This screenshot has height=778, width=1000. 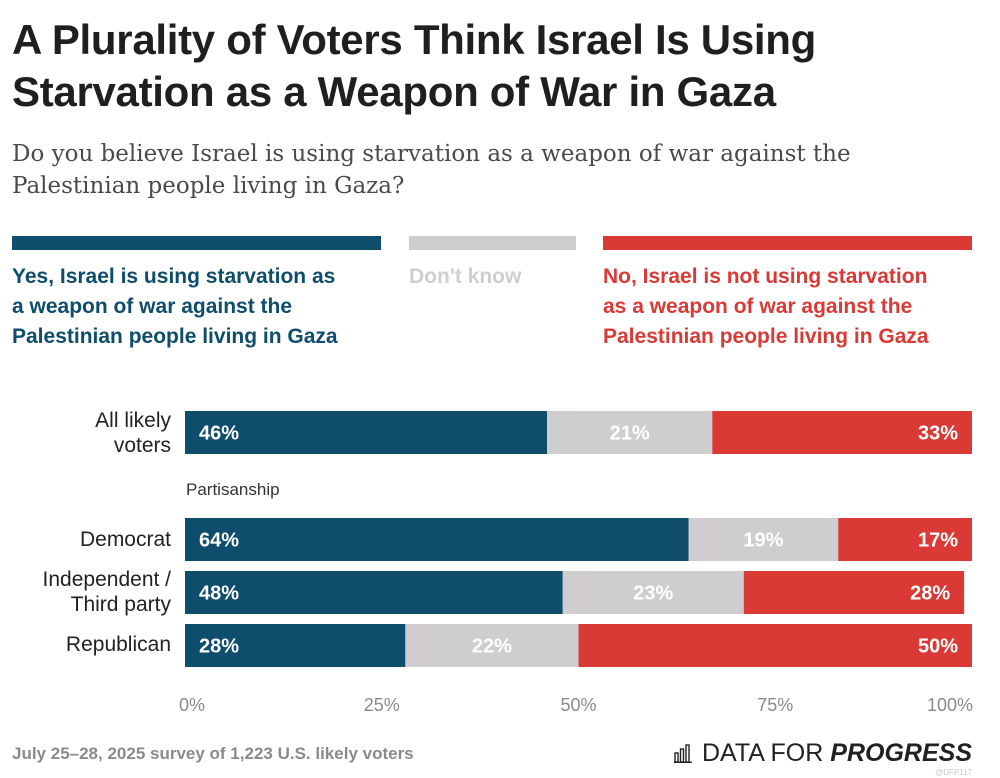 I want to click on bar-republican-dont-know, so click(x=492, y=645).